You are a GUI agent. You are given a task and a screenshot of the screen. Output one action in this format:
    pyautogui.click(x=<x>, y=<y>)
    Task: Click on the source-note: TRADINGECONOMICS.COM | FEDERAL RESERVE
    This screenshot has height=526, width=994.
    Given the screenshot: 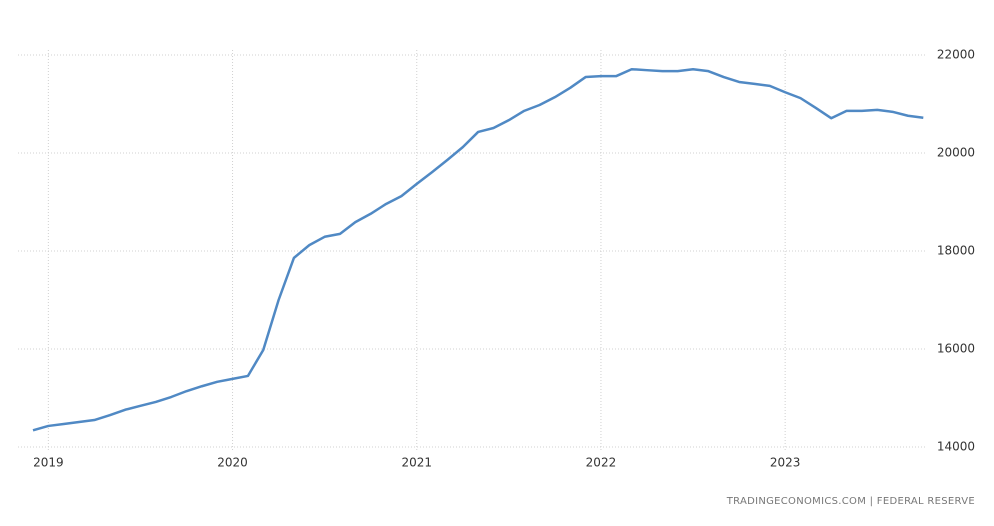 What is the action you would take?
    pyautogui.click(x=850, y=501)
    